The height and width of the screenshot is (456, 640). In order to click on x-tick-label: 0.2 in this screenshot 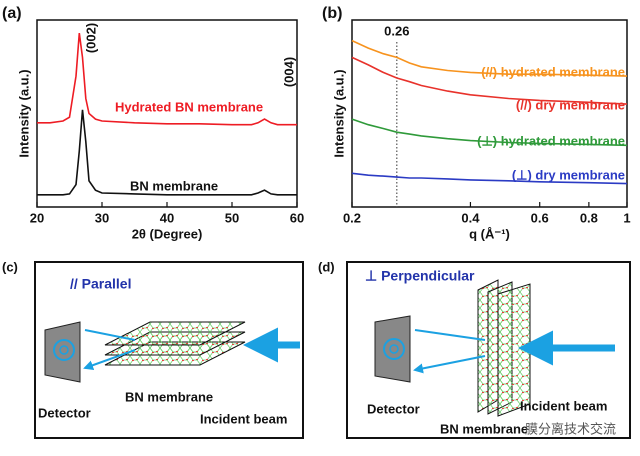, I will do `click(352, 217)`.